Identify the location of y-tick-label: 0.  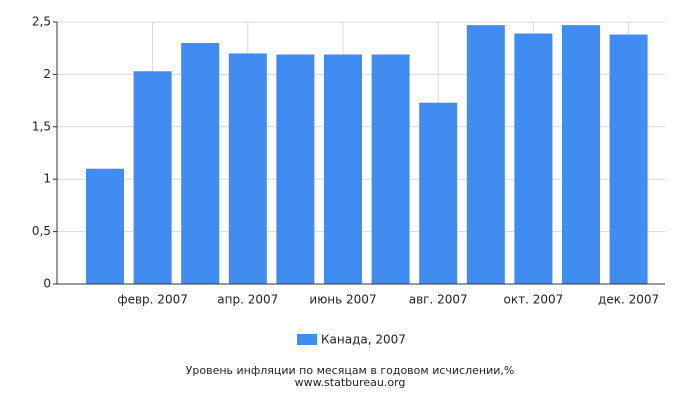
(47, 284).